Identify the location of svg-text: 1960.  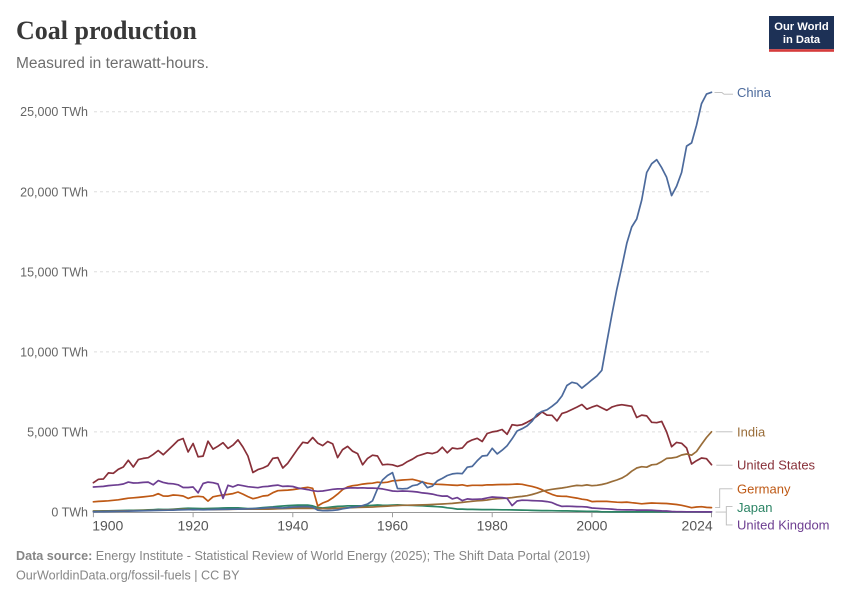
(392, 525).